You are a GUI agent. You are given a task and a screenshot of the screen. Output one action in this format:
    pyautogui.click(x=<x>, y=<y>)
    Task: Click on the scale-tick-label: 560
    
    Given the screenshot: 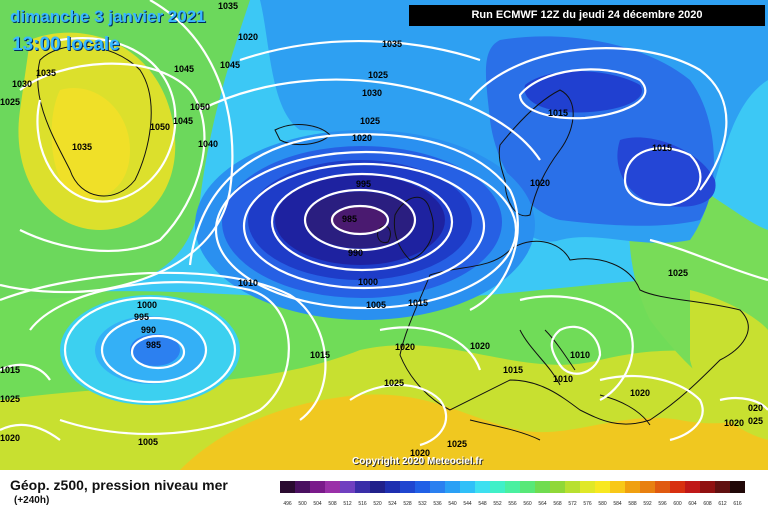 What is the action you would take?
    pyautogui.click(x=527, y=504)
    